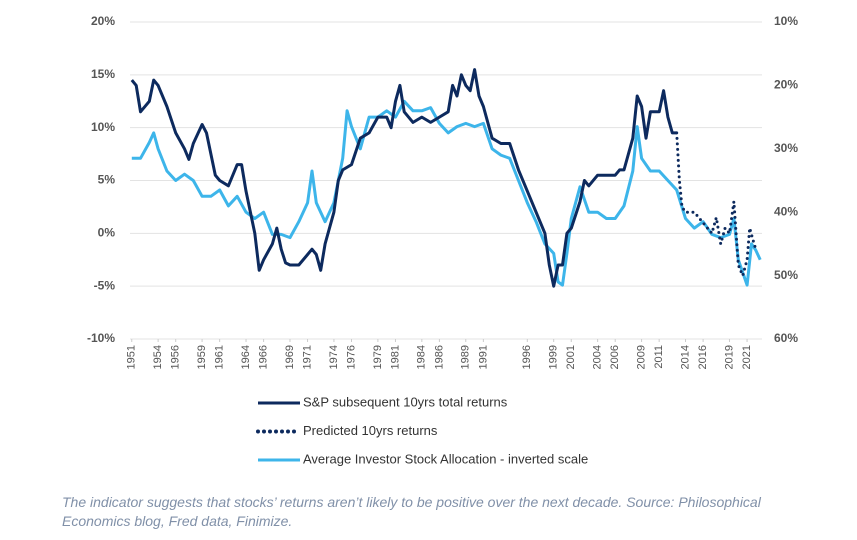  I want to click on x-tick-label: 1989, so click(466, 357).